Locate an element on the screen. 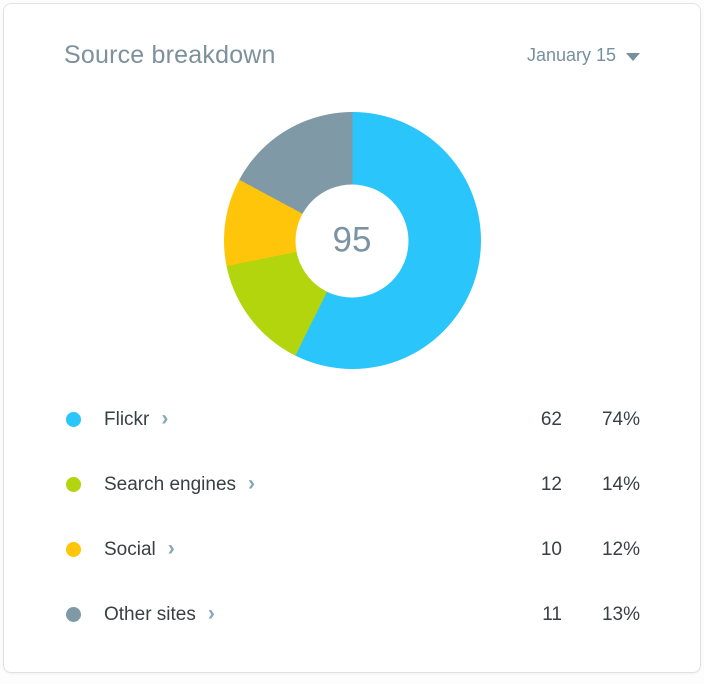 The height and width of the screenshot is (684, 704). flickr-color-dot-icon is located at coordinates (73, 419).